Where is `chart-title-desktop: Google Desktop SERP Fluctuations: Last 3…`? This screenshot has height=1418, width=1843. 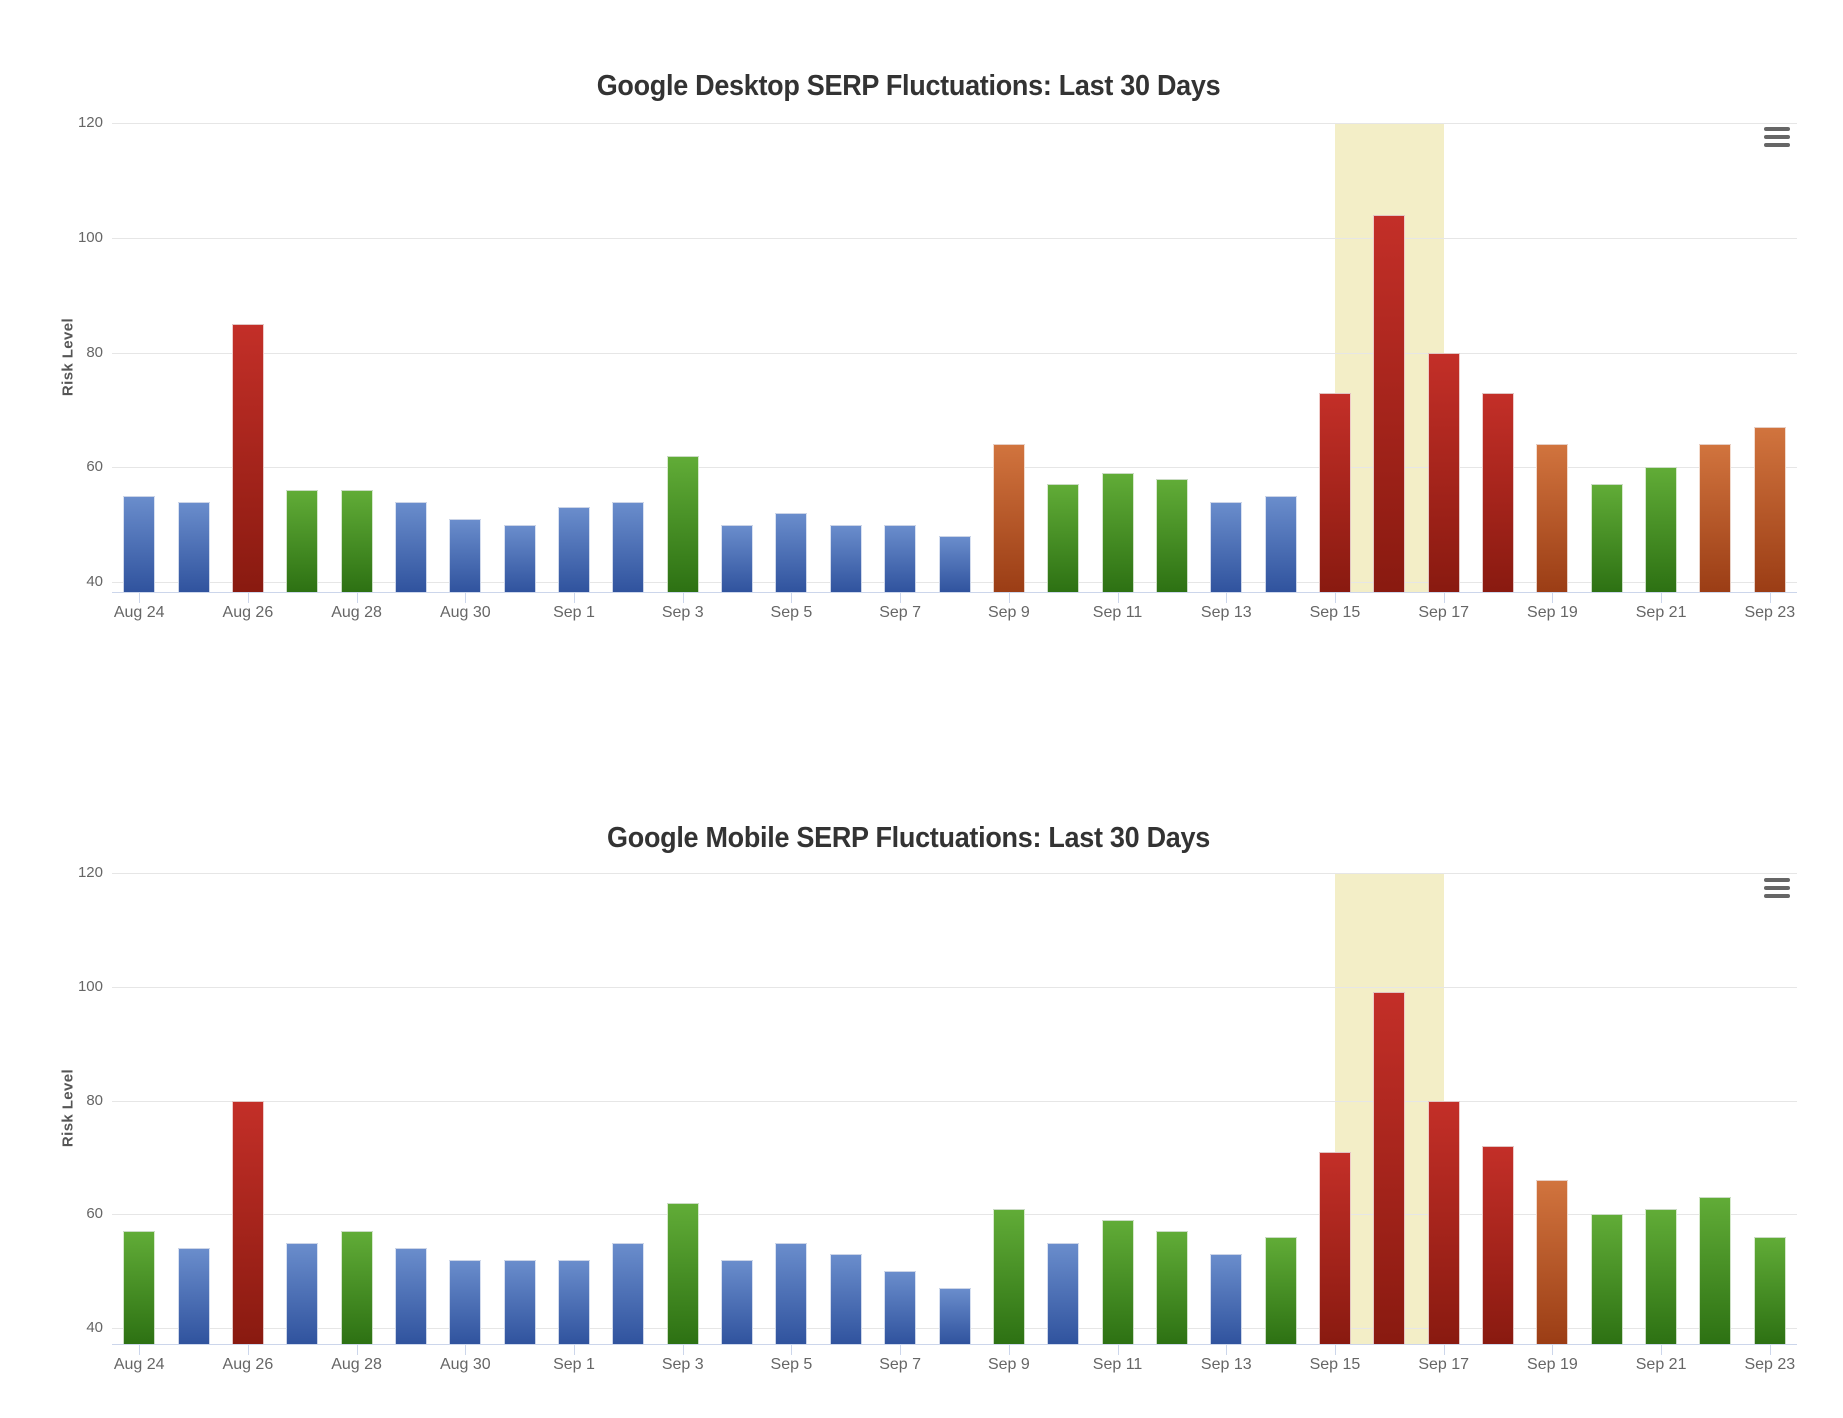
chart-title-desktop: Google Desktop SERP Fluctuations: Last 3… is located at coordinates (908, 86).